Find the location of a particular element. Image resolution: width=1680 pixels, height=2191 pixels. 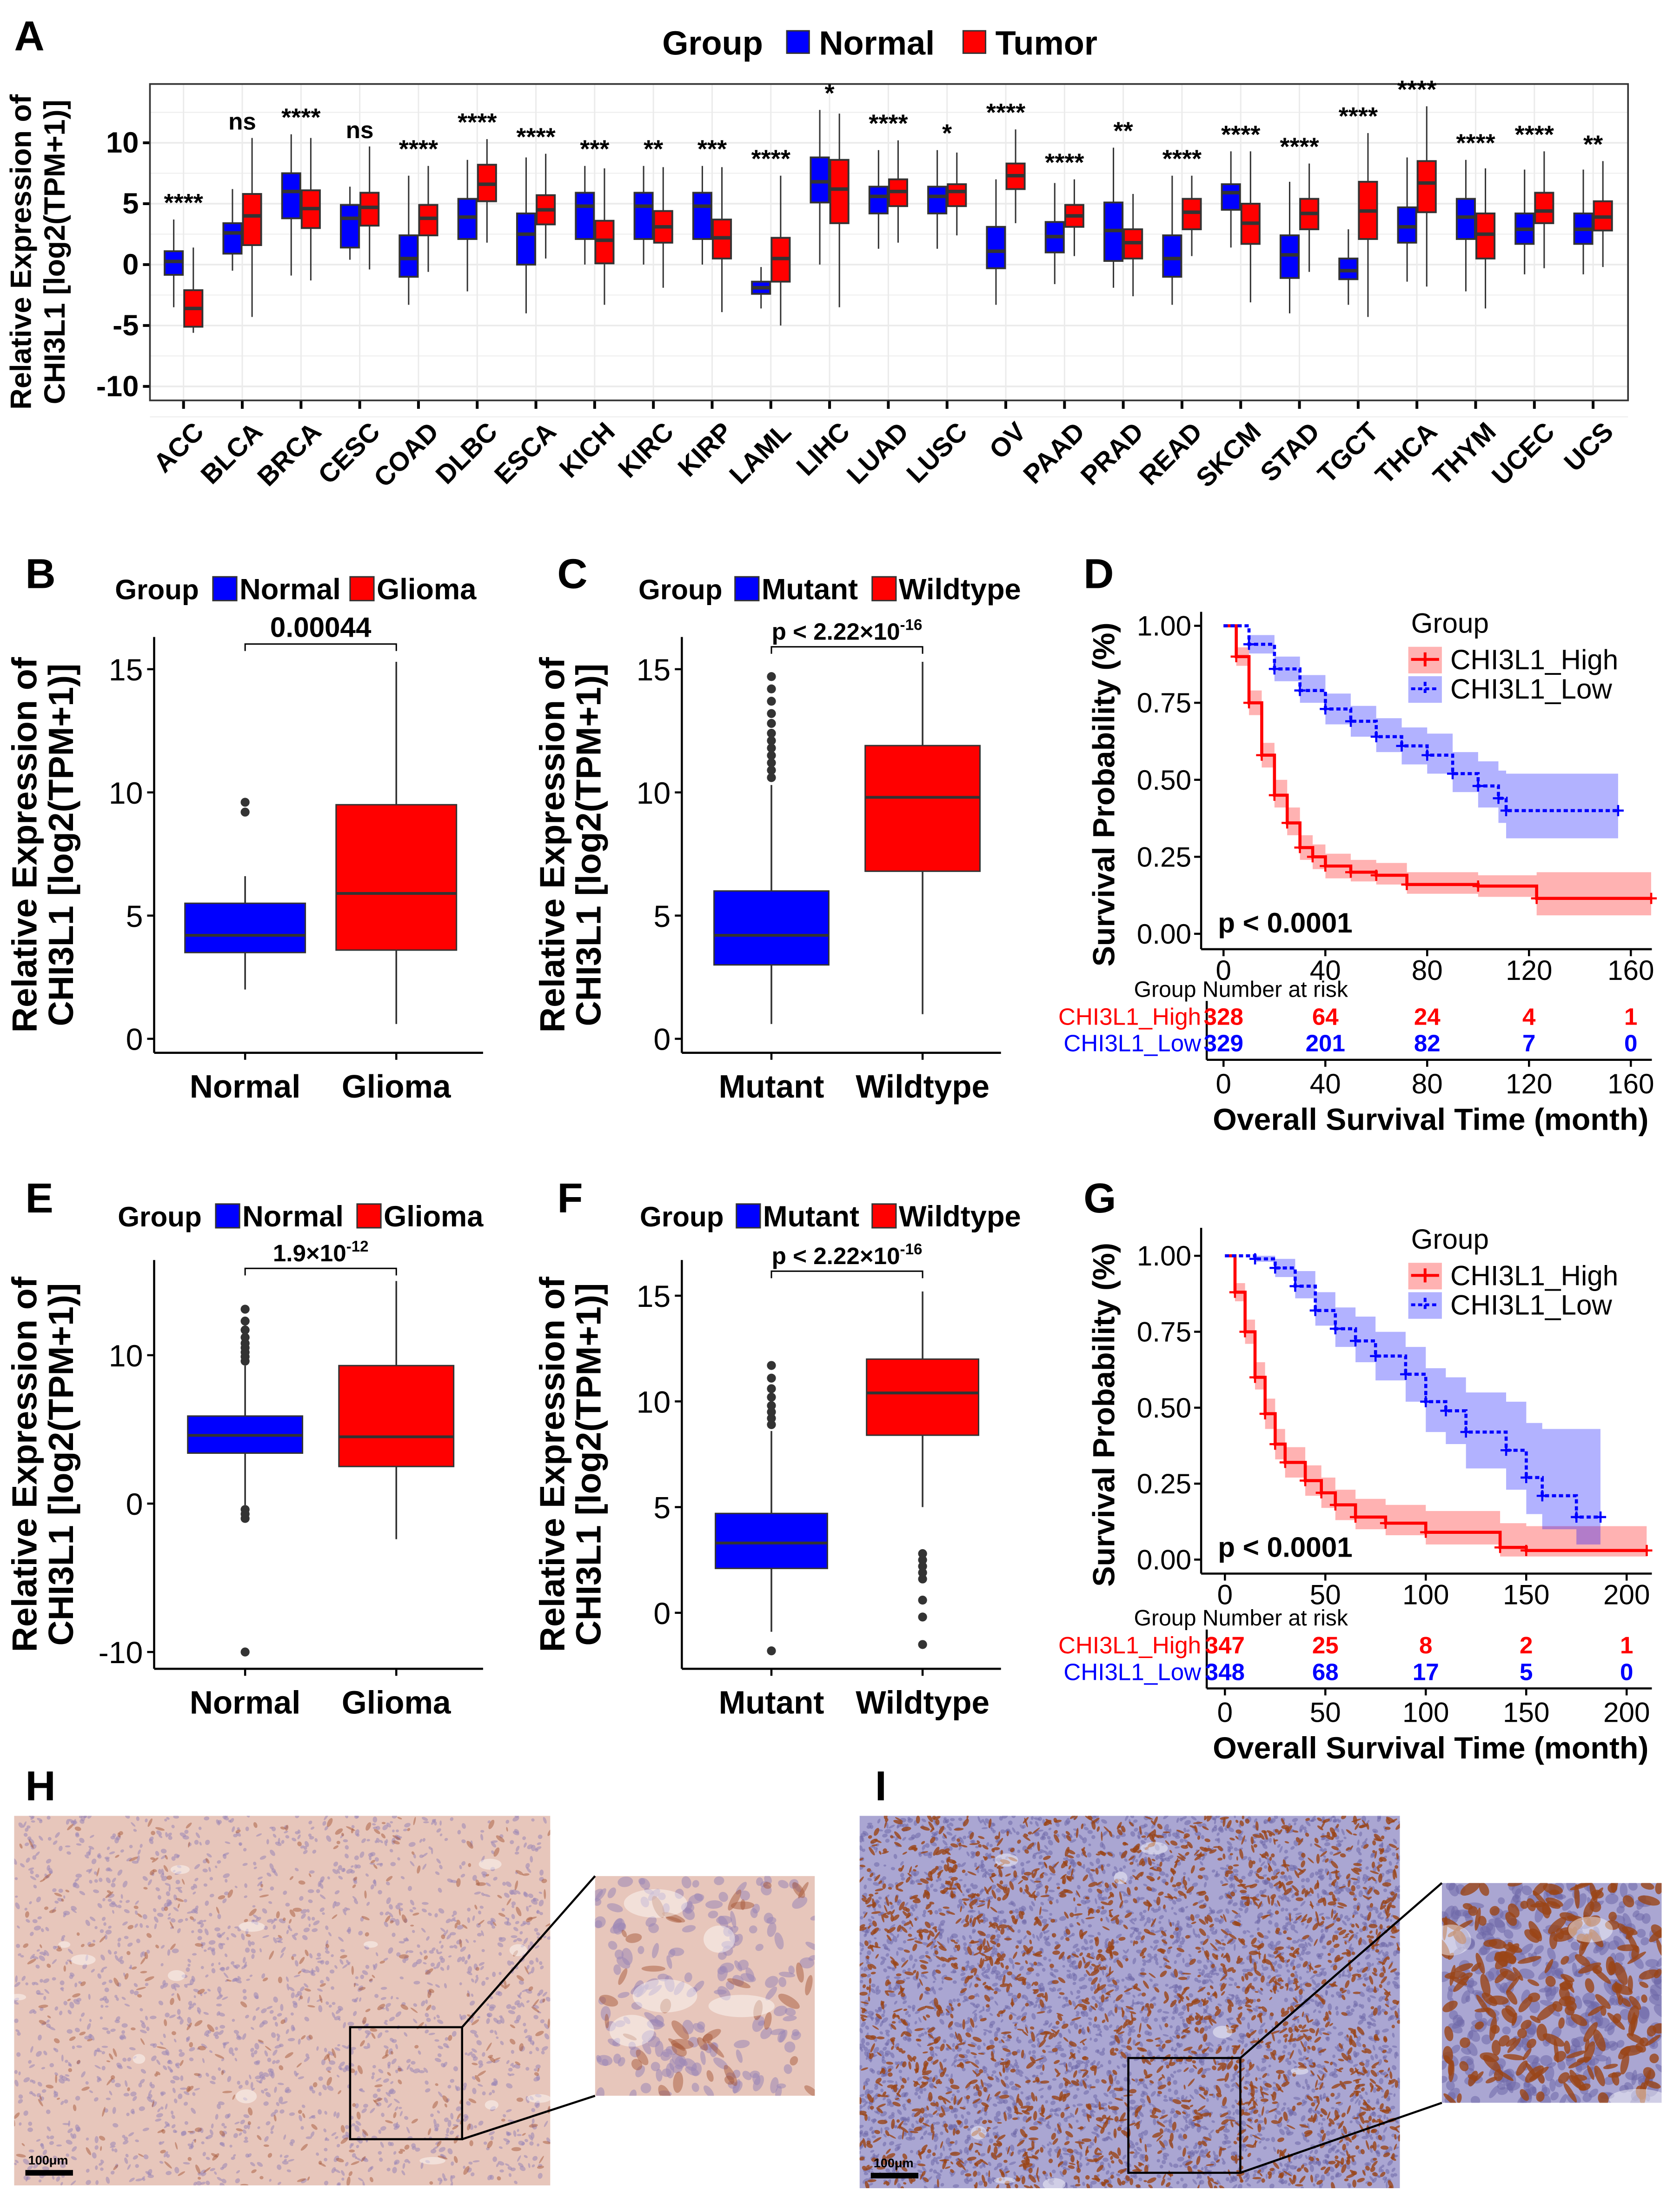

significance-label: * is located at coordinates (830, 93).